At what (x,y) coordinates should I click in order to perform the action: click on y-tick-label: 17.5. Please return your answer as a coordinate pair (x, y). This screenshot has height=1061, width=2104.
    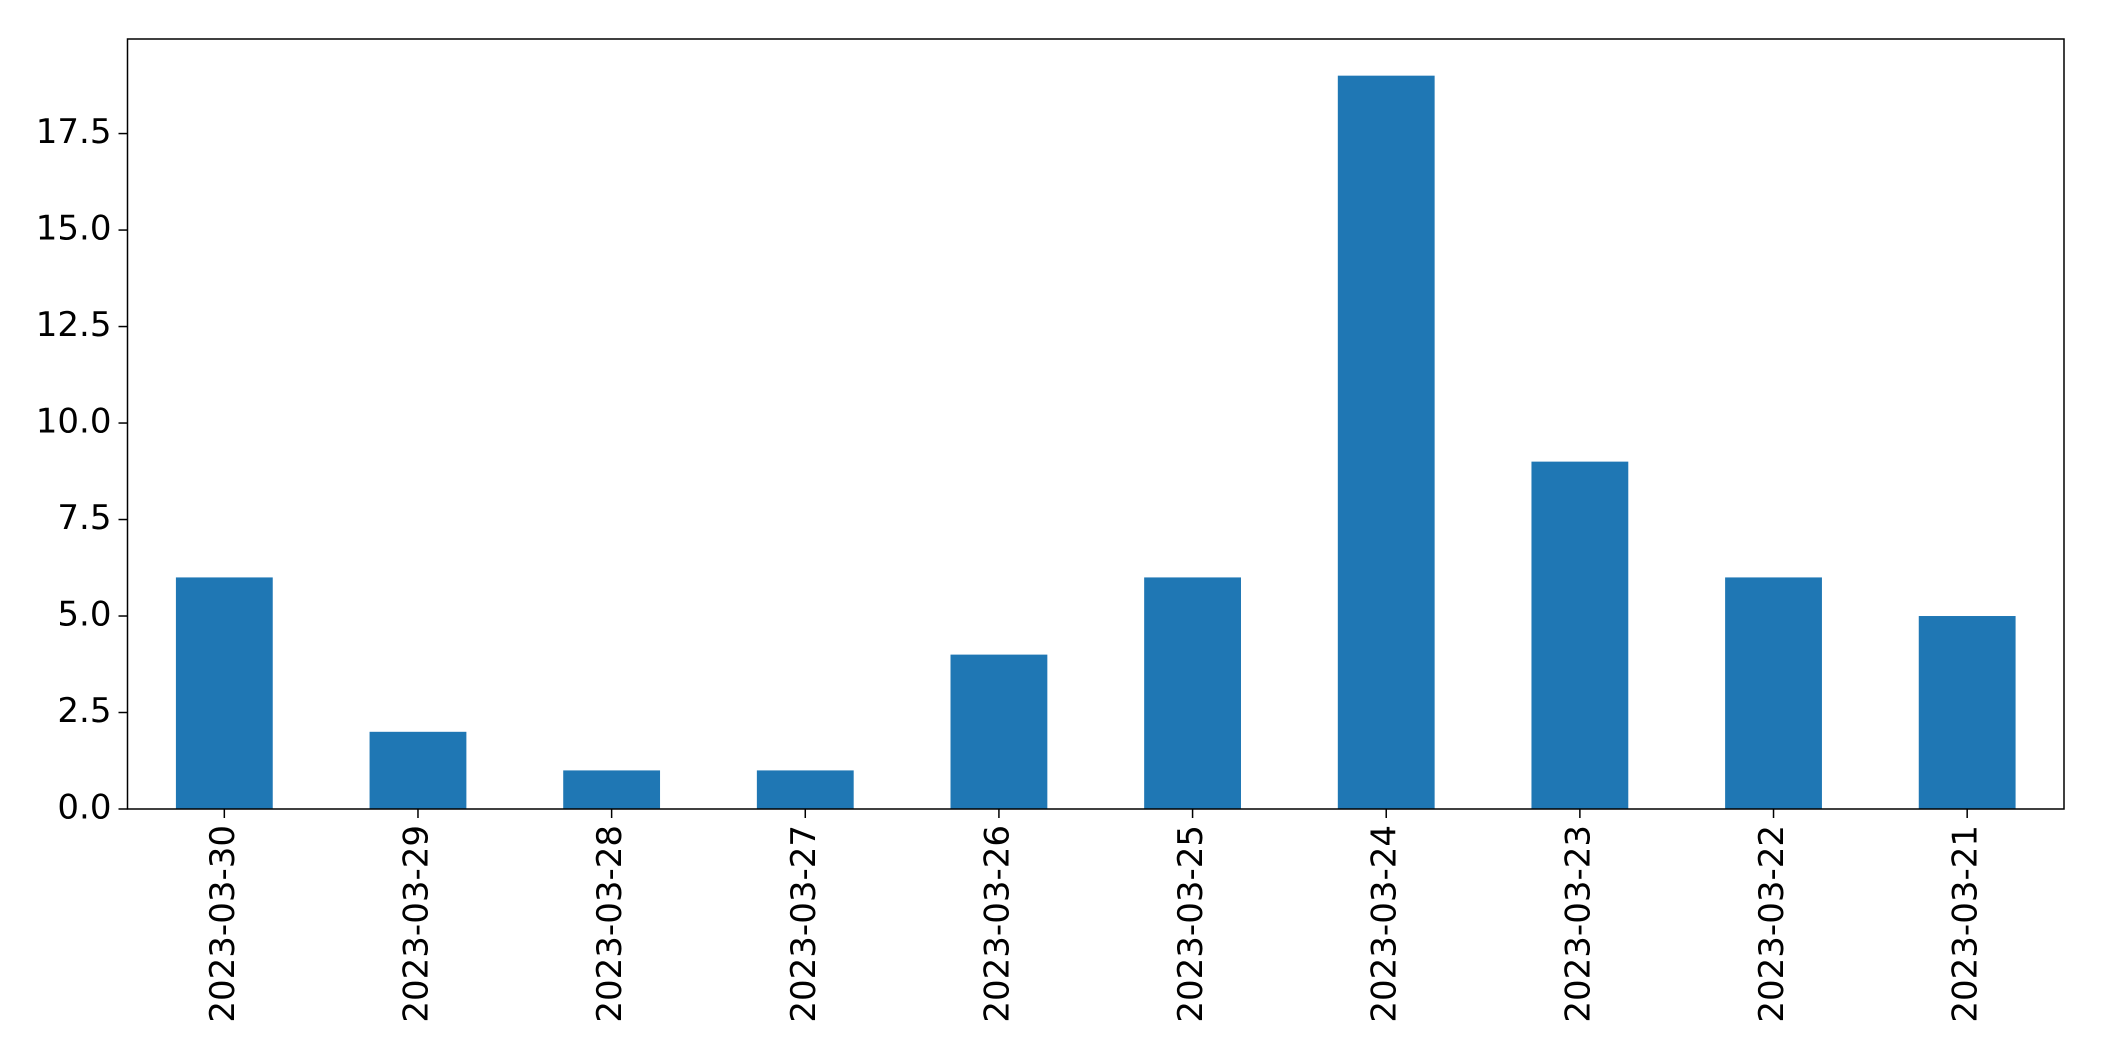
    Looking at the image, I should click on (74, 132).